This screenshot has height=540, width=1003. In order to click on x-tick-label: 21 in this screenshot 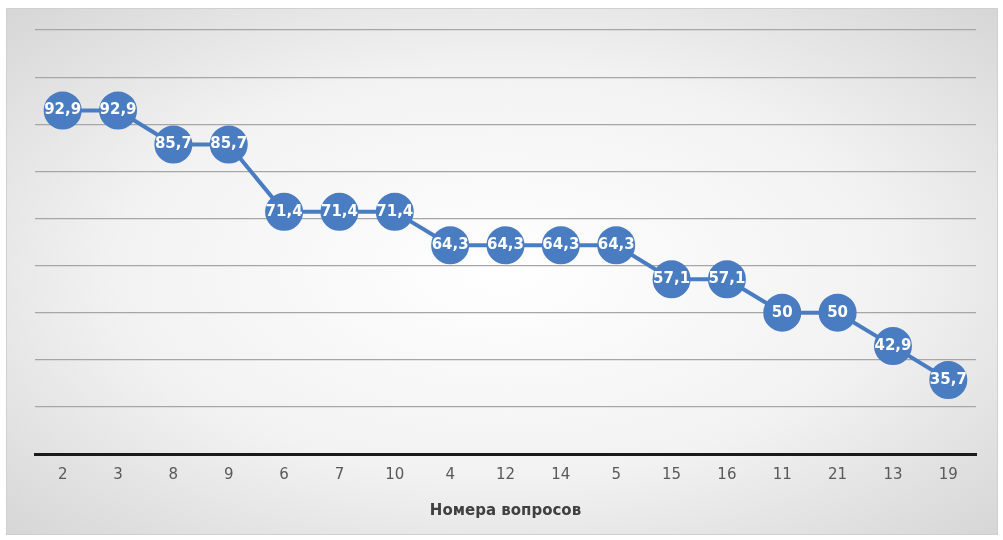, I will do `click(838, 473)`.